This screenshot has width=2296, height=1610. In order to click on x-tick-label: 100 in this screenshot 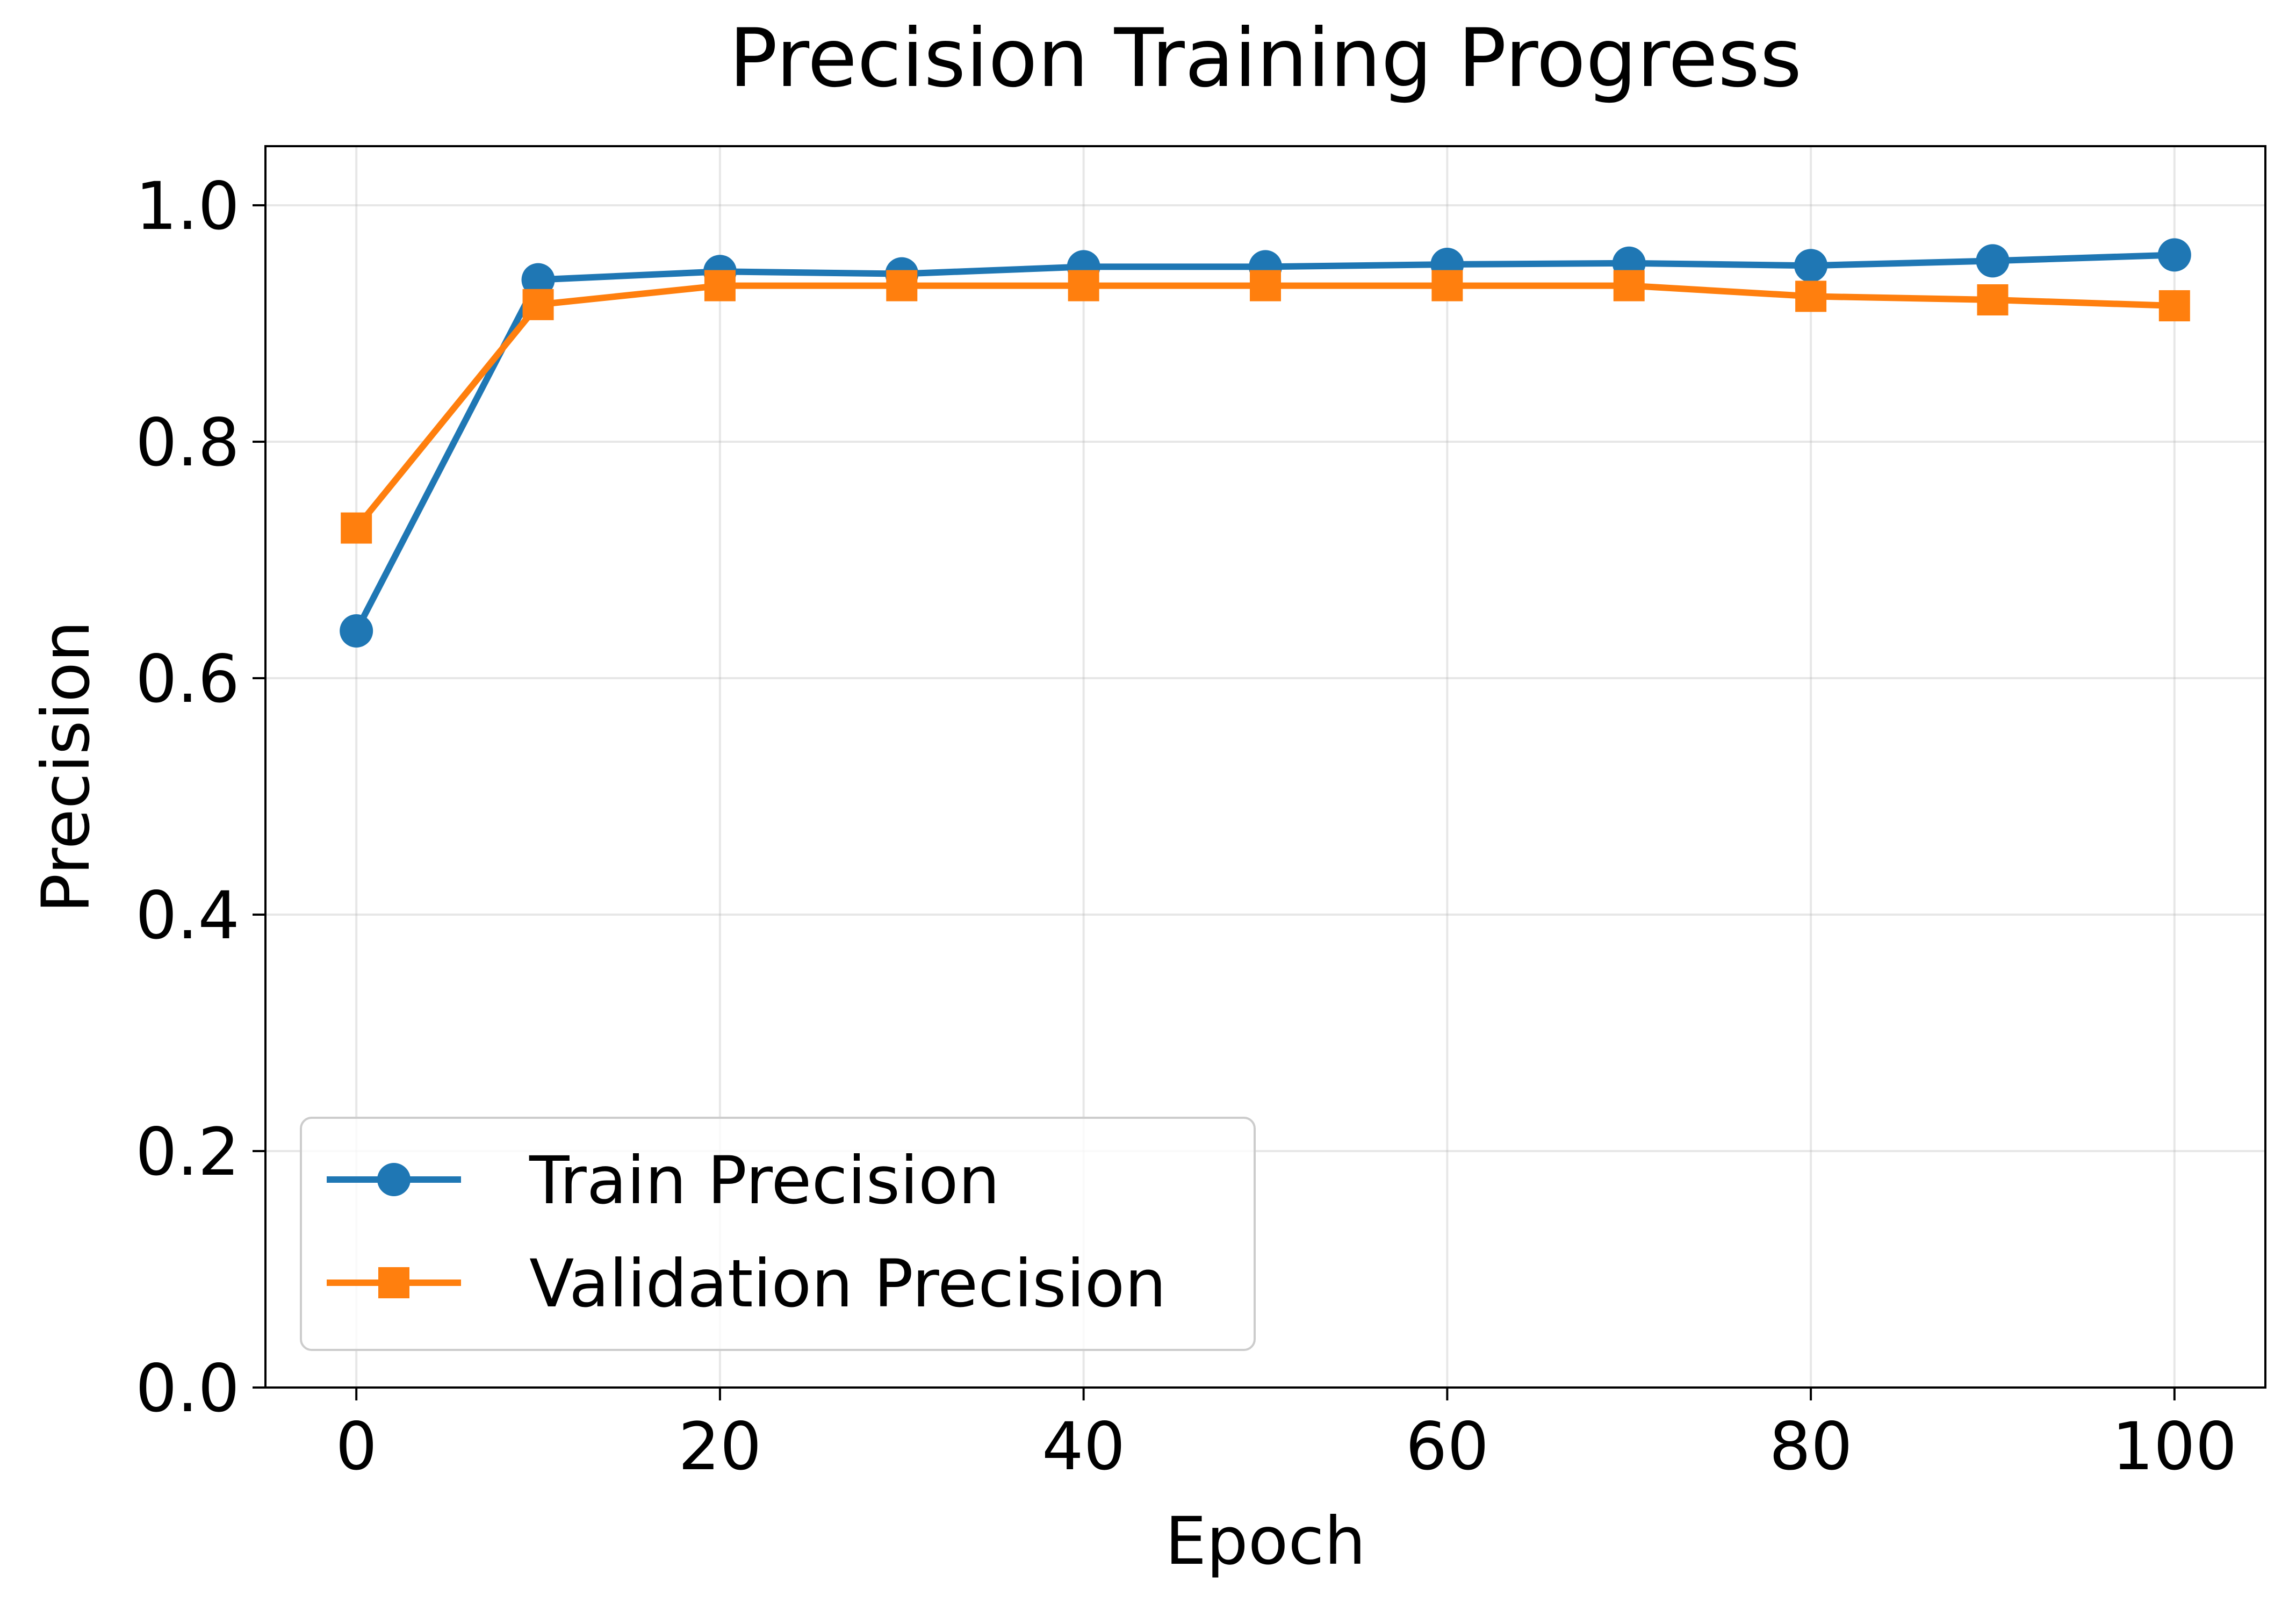, I will do `click(2174, 1446)`.